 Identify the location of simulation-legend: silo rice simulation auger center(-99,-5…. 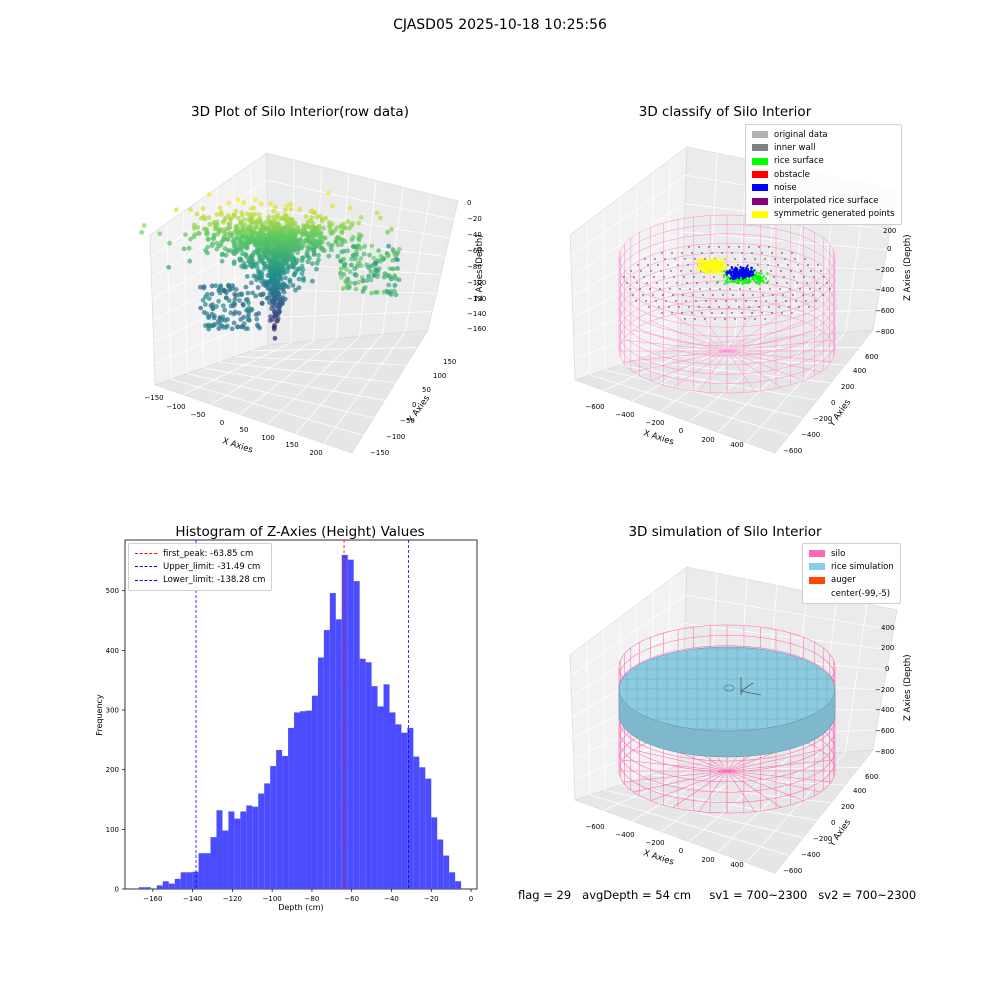
(851, 574).